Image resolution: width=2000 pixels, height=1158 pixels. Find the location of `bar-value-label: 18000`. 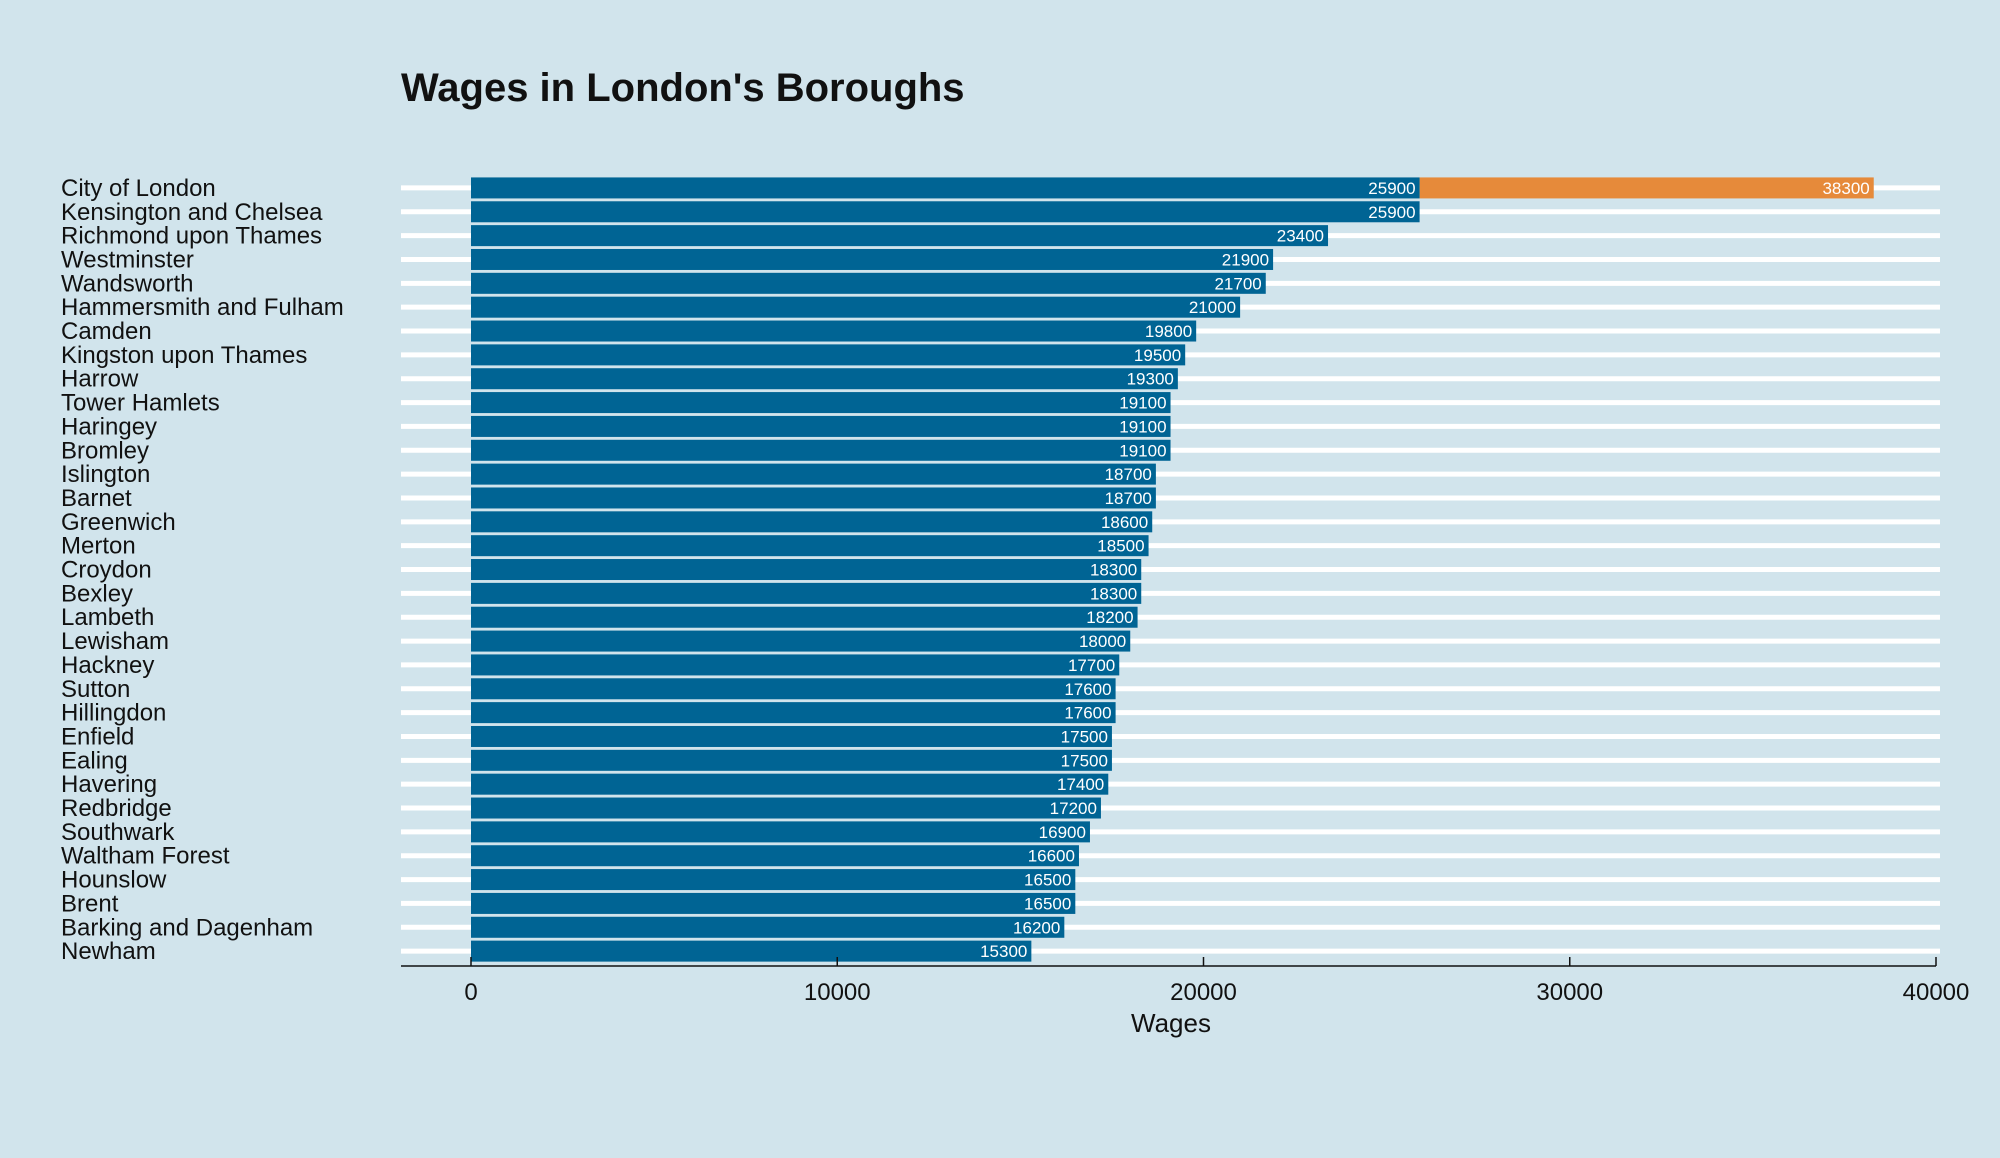

bar-value-label: 18000 is located at coordinates (1102, 641).